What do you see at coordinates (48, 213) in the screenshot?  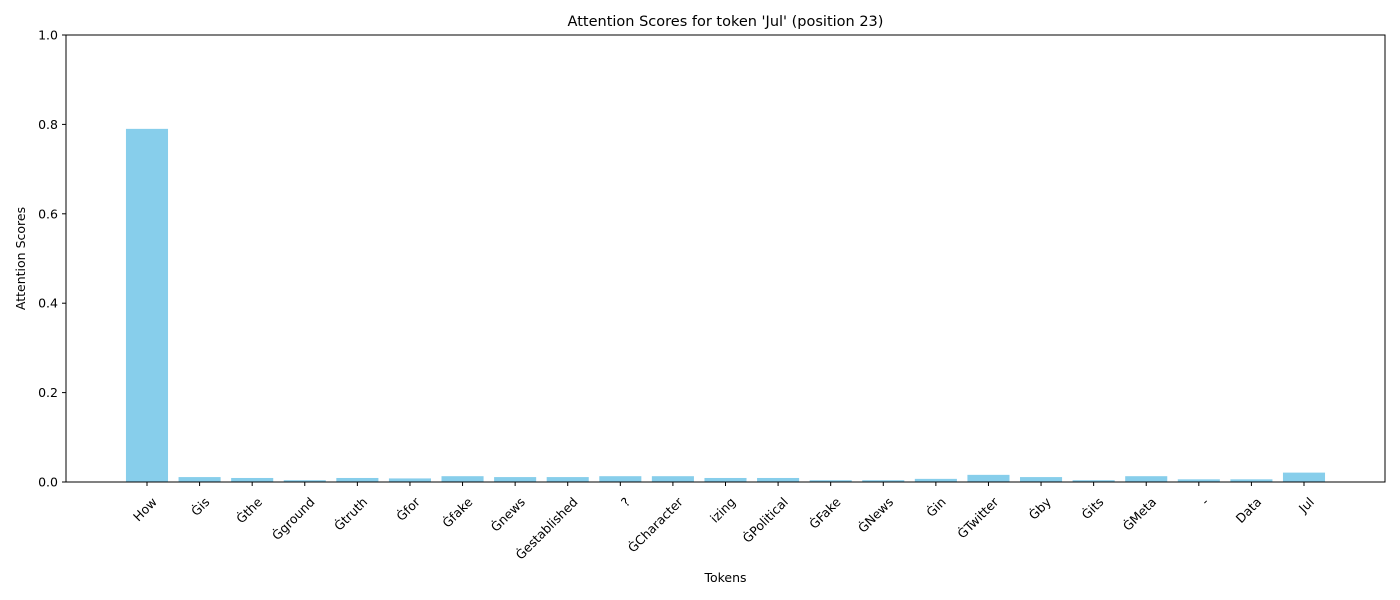 I see `y-tick-label: 0.6` at bounding box center [48, 213].